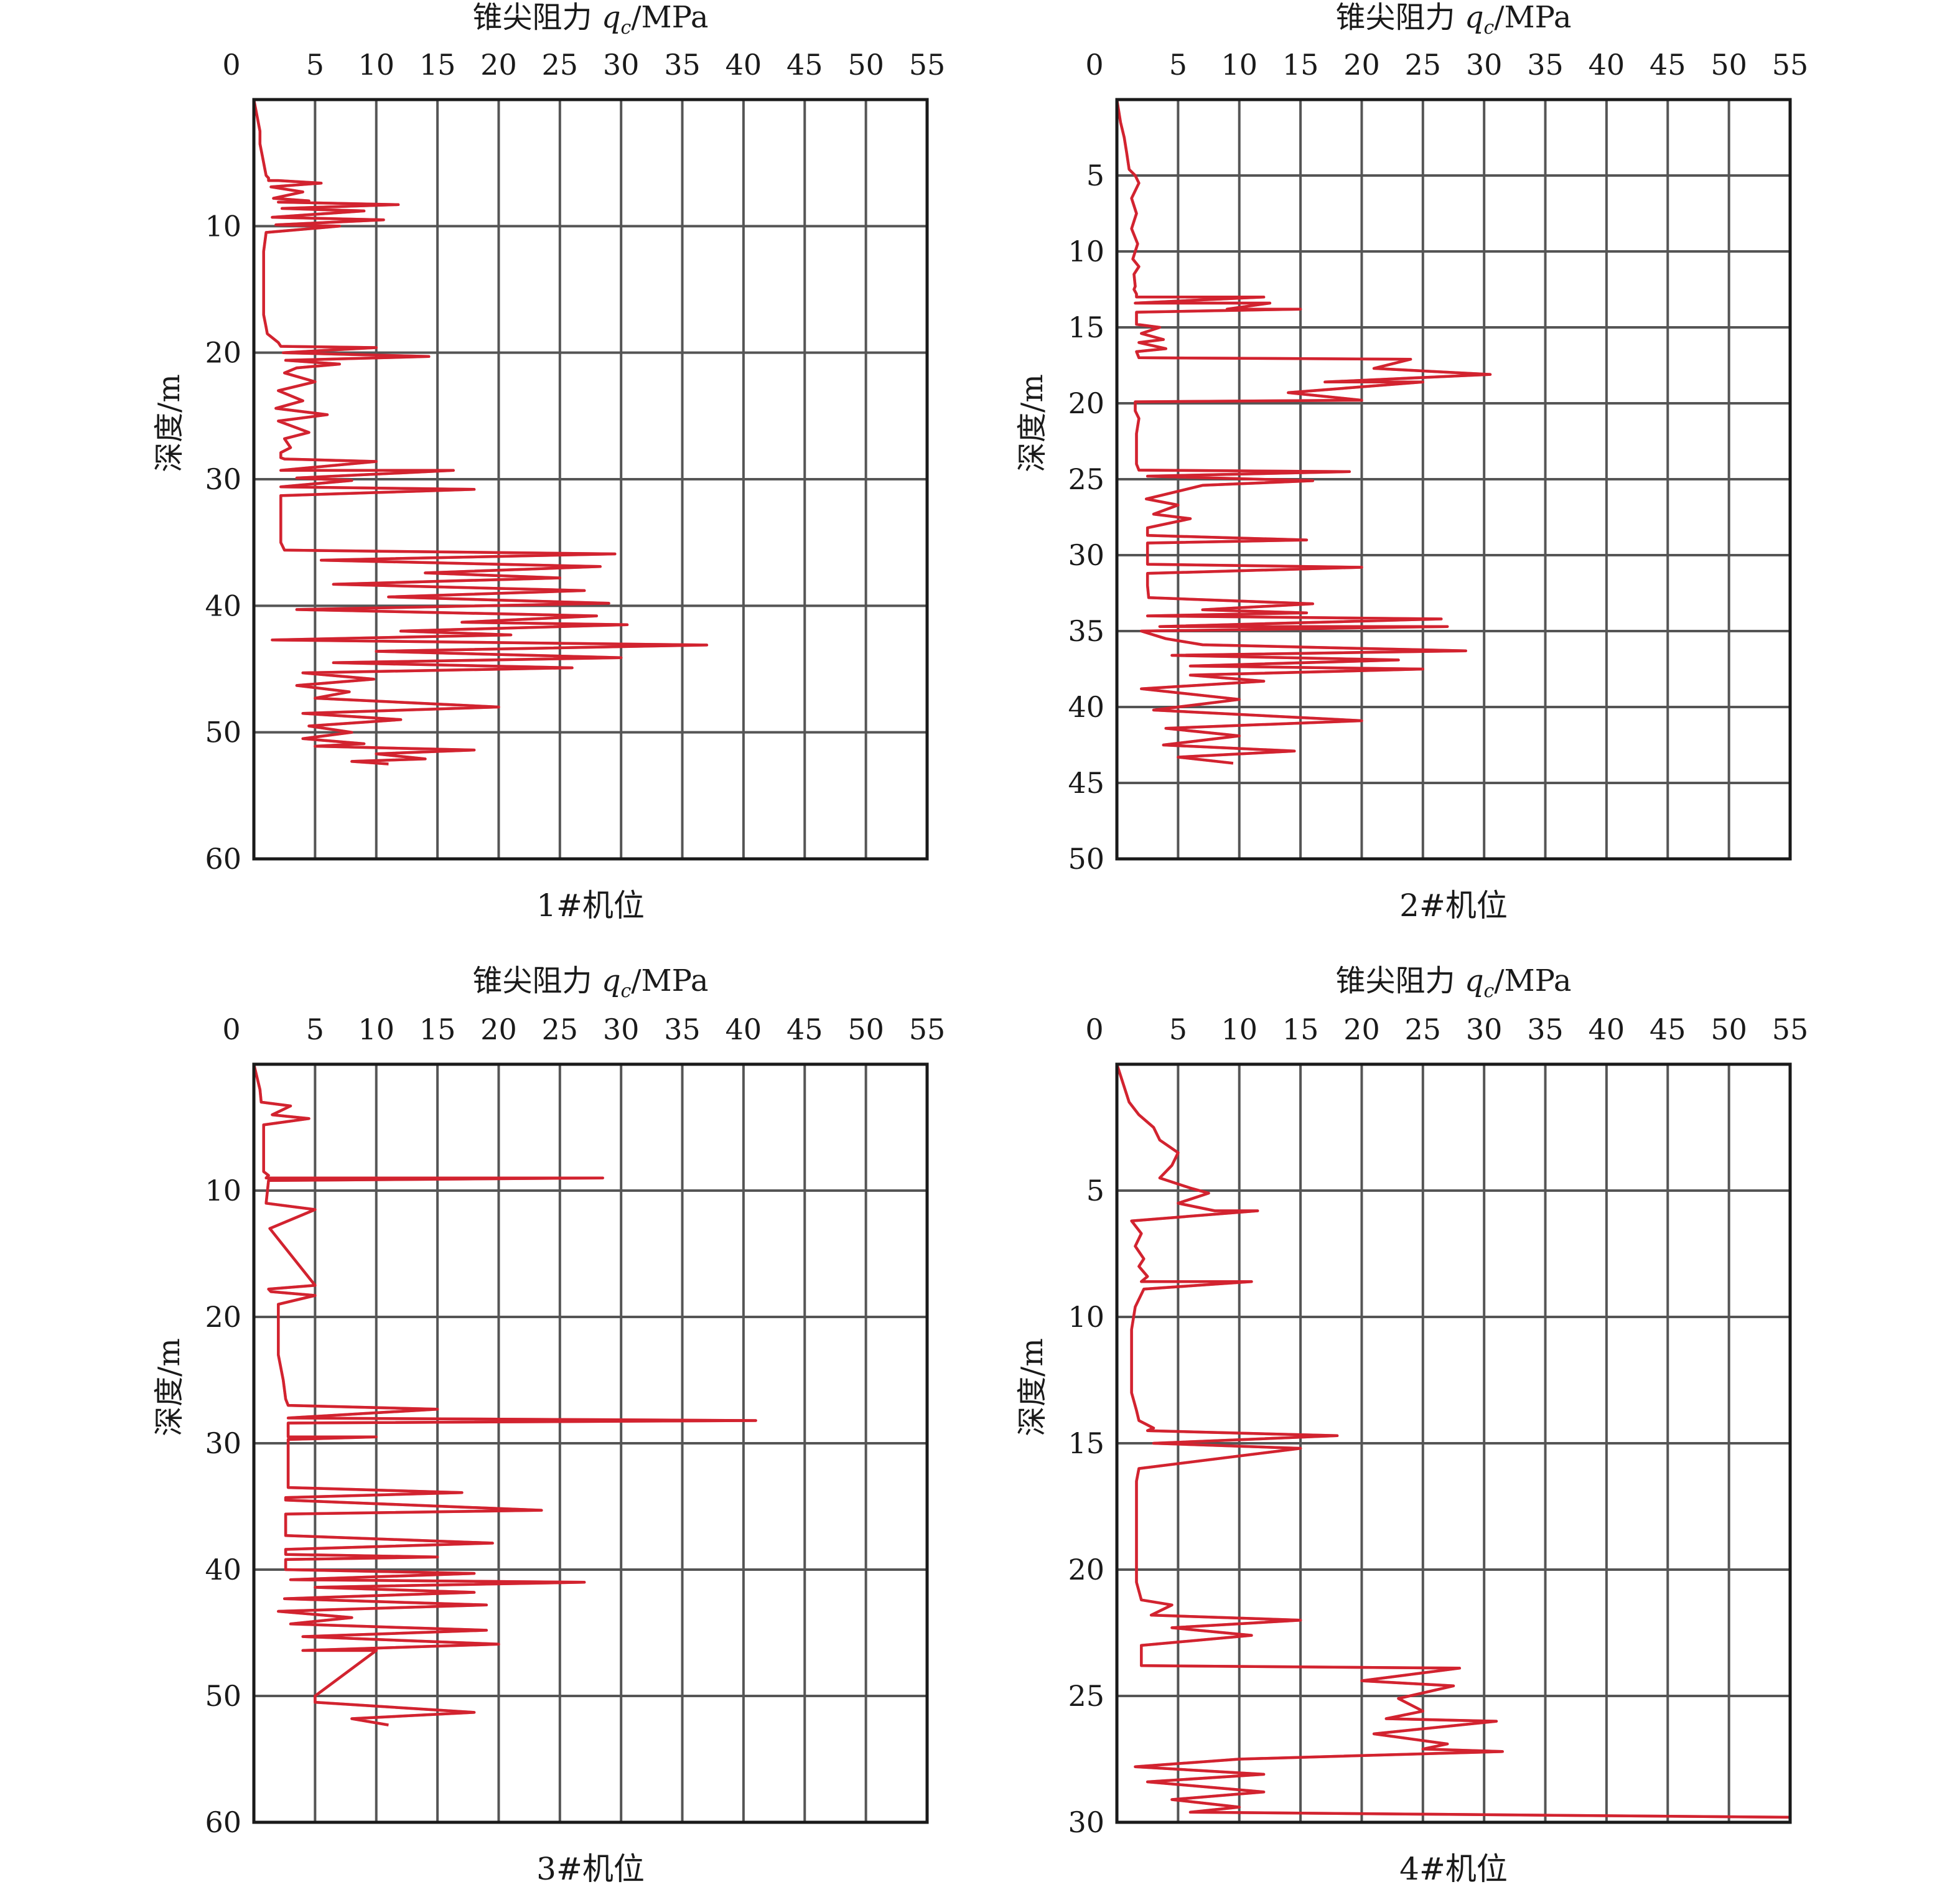 The height and width of the screenshot is (1892, 1960). I want to click on panel-caption: 2#机位, so click(1454, 905).